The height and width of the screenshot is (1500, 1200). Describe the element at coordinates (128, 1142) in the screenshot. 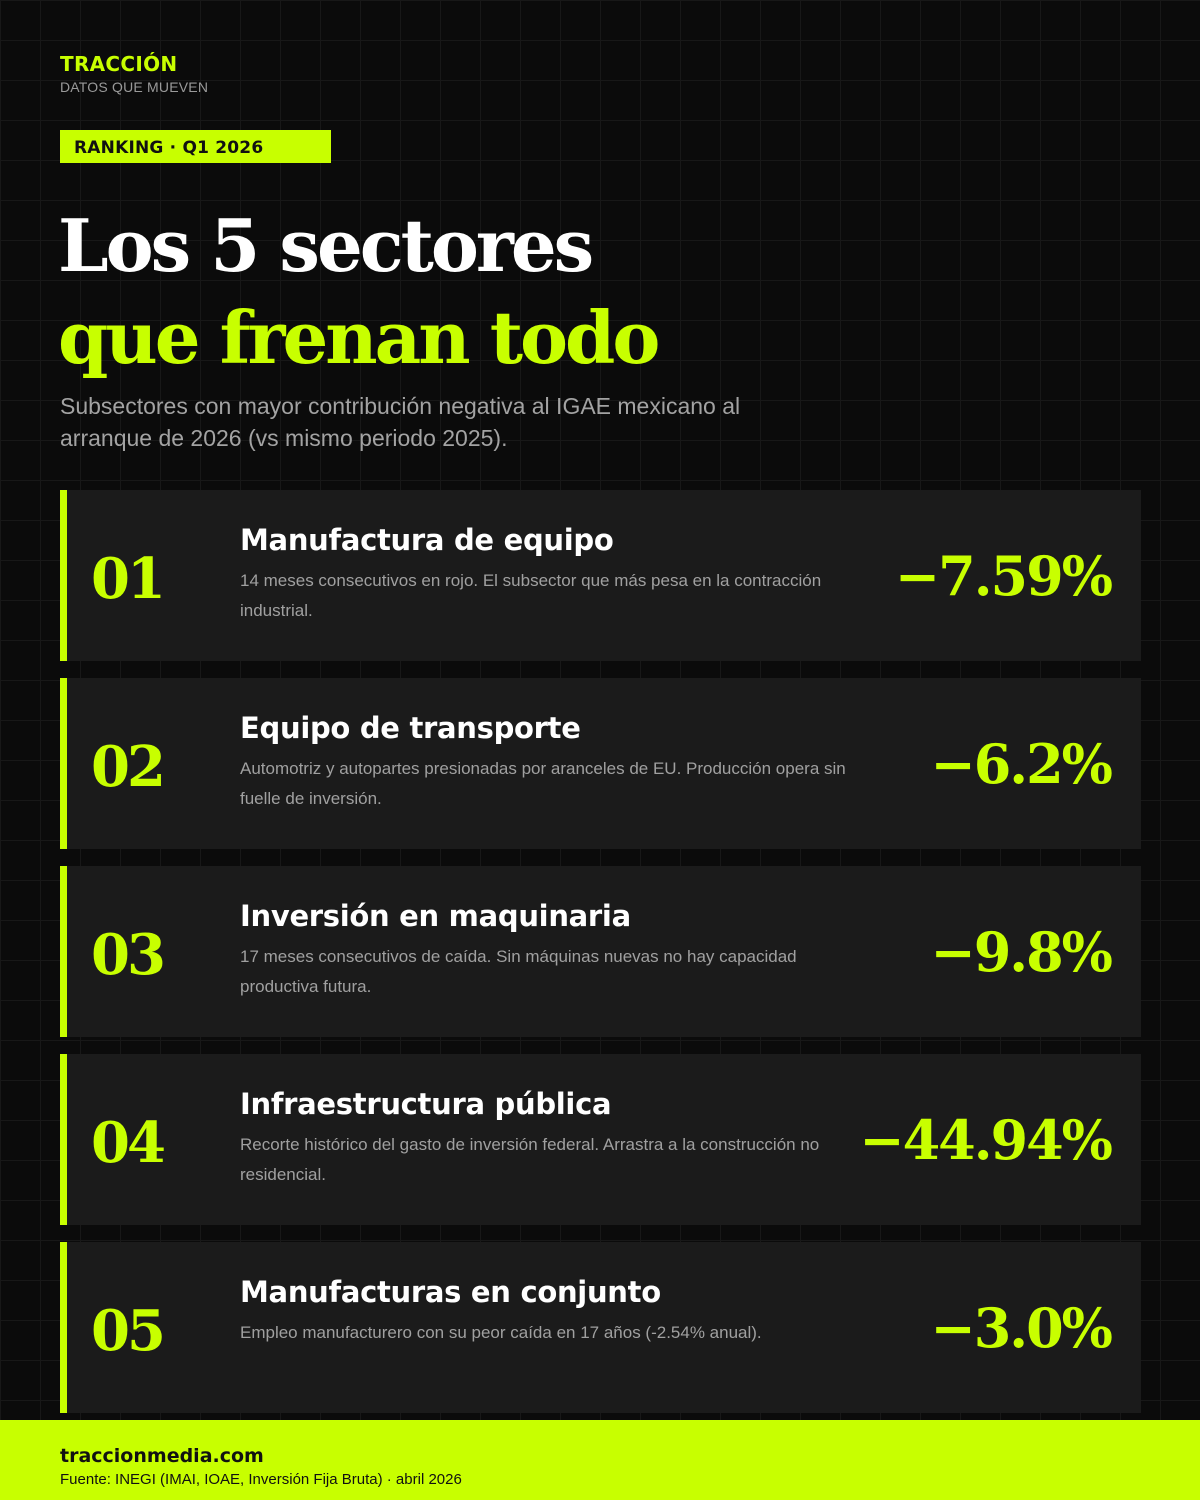

I see `sector-rank: 04` at that location.